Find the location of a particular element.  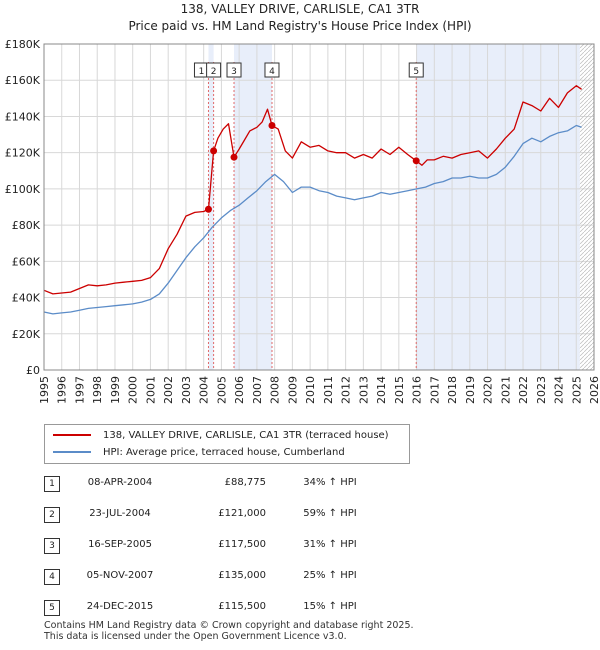

table-row: 4 05-NOV-2007 £135,000 25% ↑ HPI is located at coordinates (214, 580).